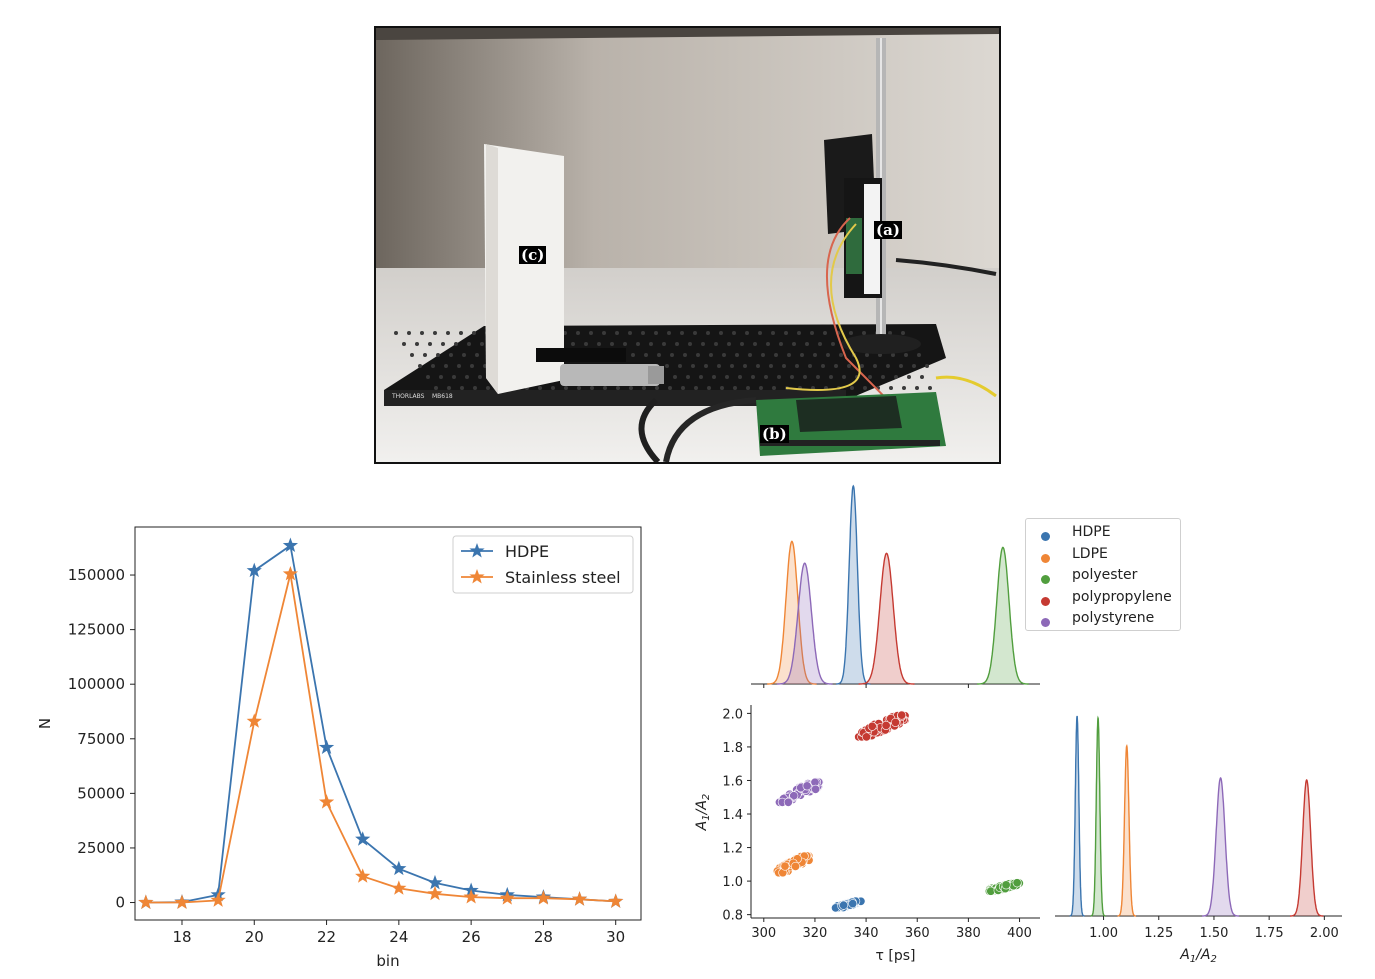 This screenshot has height=979, width=1375. What do you see at coordinates (1113, 618) in the screenshot?
I see `legend-label: polystyrene` at bounding box center [1113, 618].